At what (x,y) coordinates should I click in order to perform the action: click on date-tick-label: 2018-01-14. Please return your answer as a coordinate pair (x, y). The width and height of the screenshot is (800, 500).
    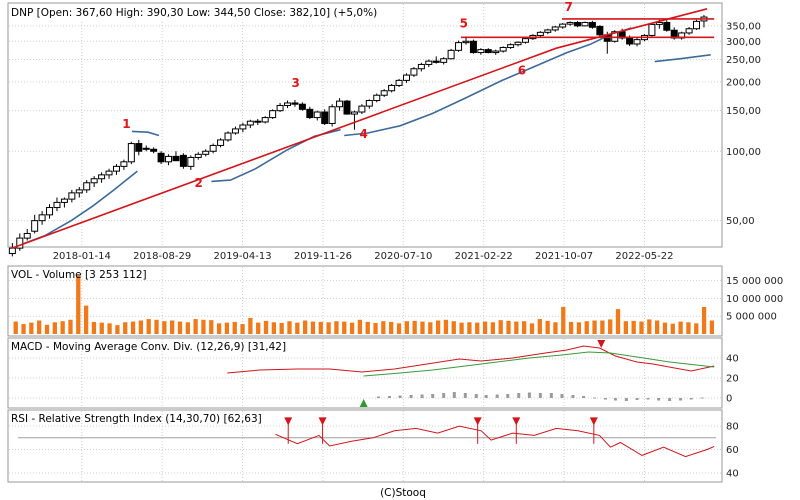
    Looking at the image, I should click on (82, 256).